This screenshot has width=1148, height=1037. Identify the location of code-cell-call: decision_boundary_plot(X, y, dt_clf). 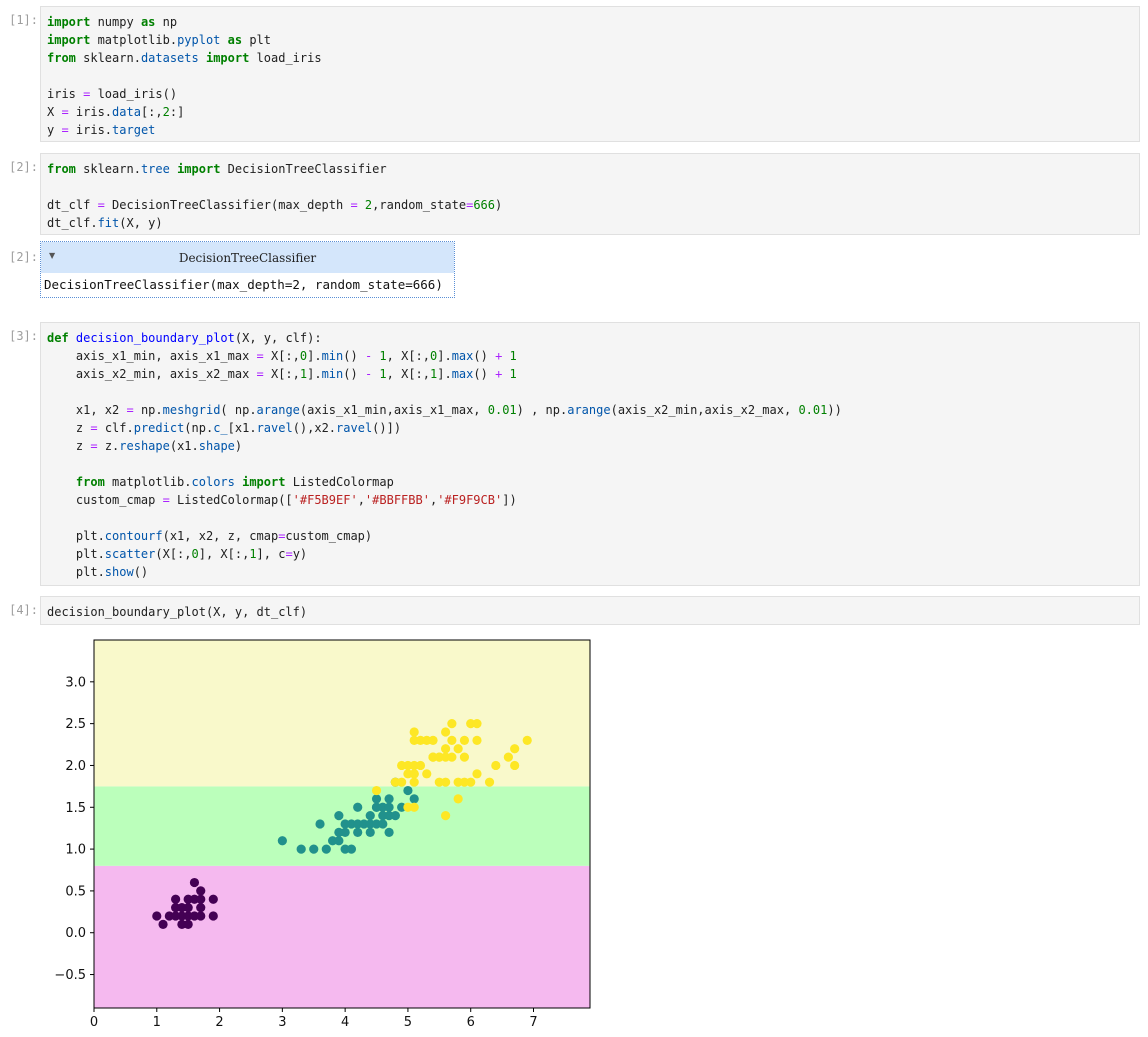
(590, 610).